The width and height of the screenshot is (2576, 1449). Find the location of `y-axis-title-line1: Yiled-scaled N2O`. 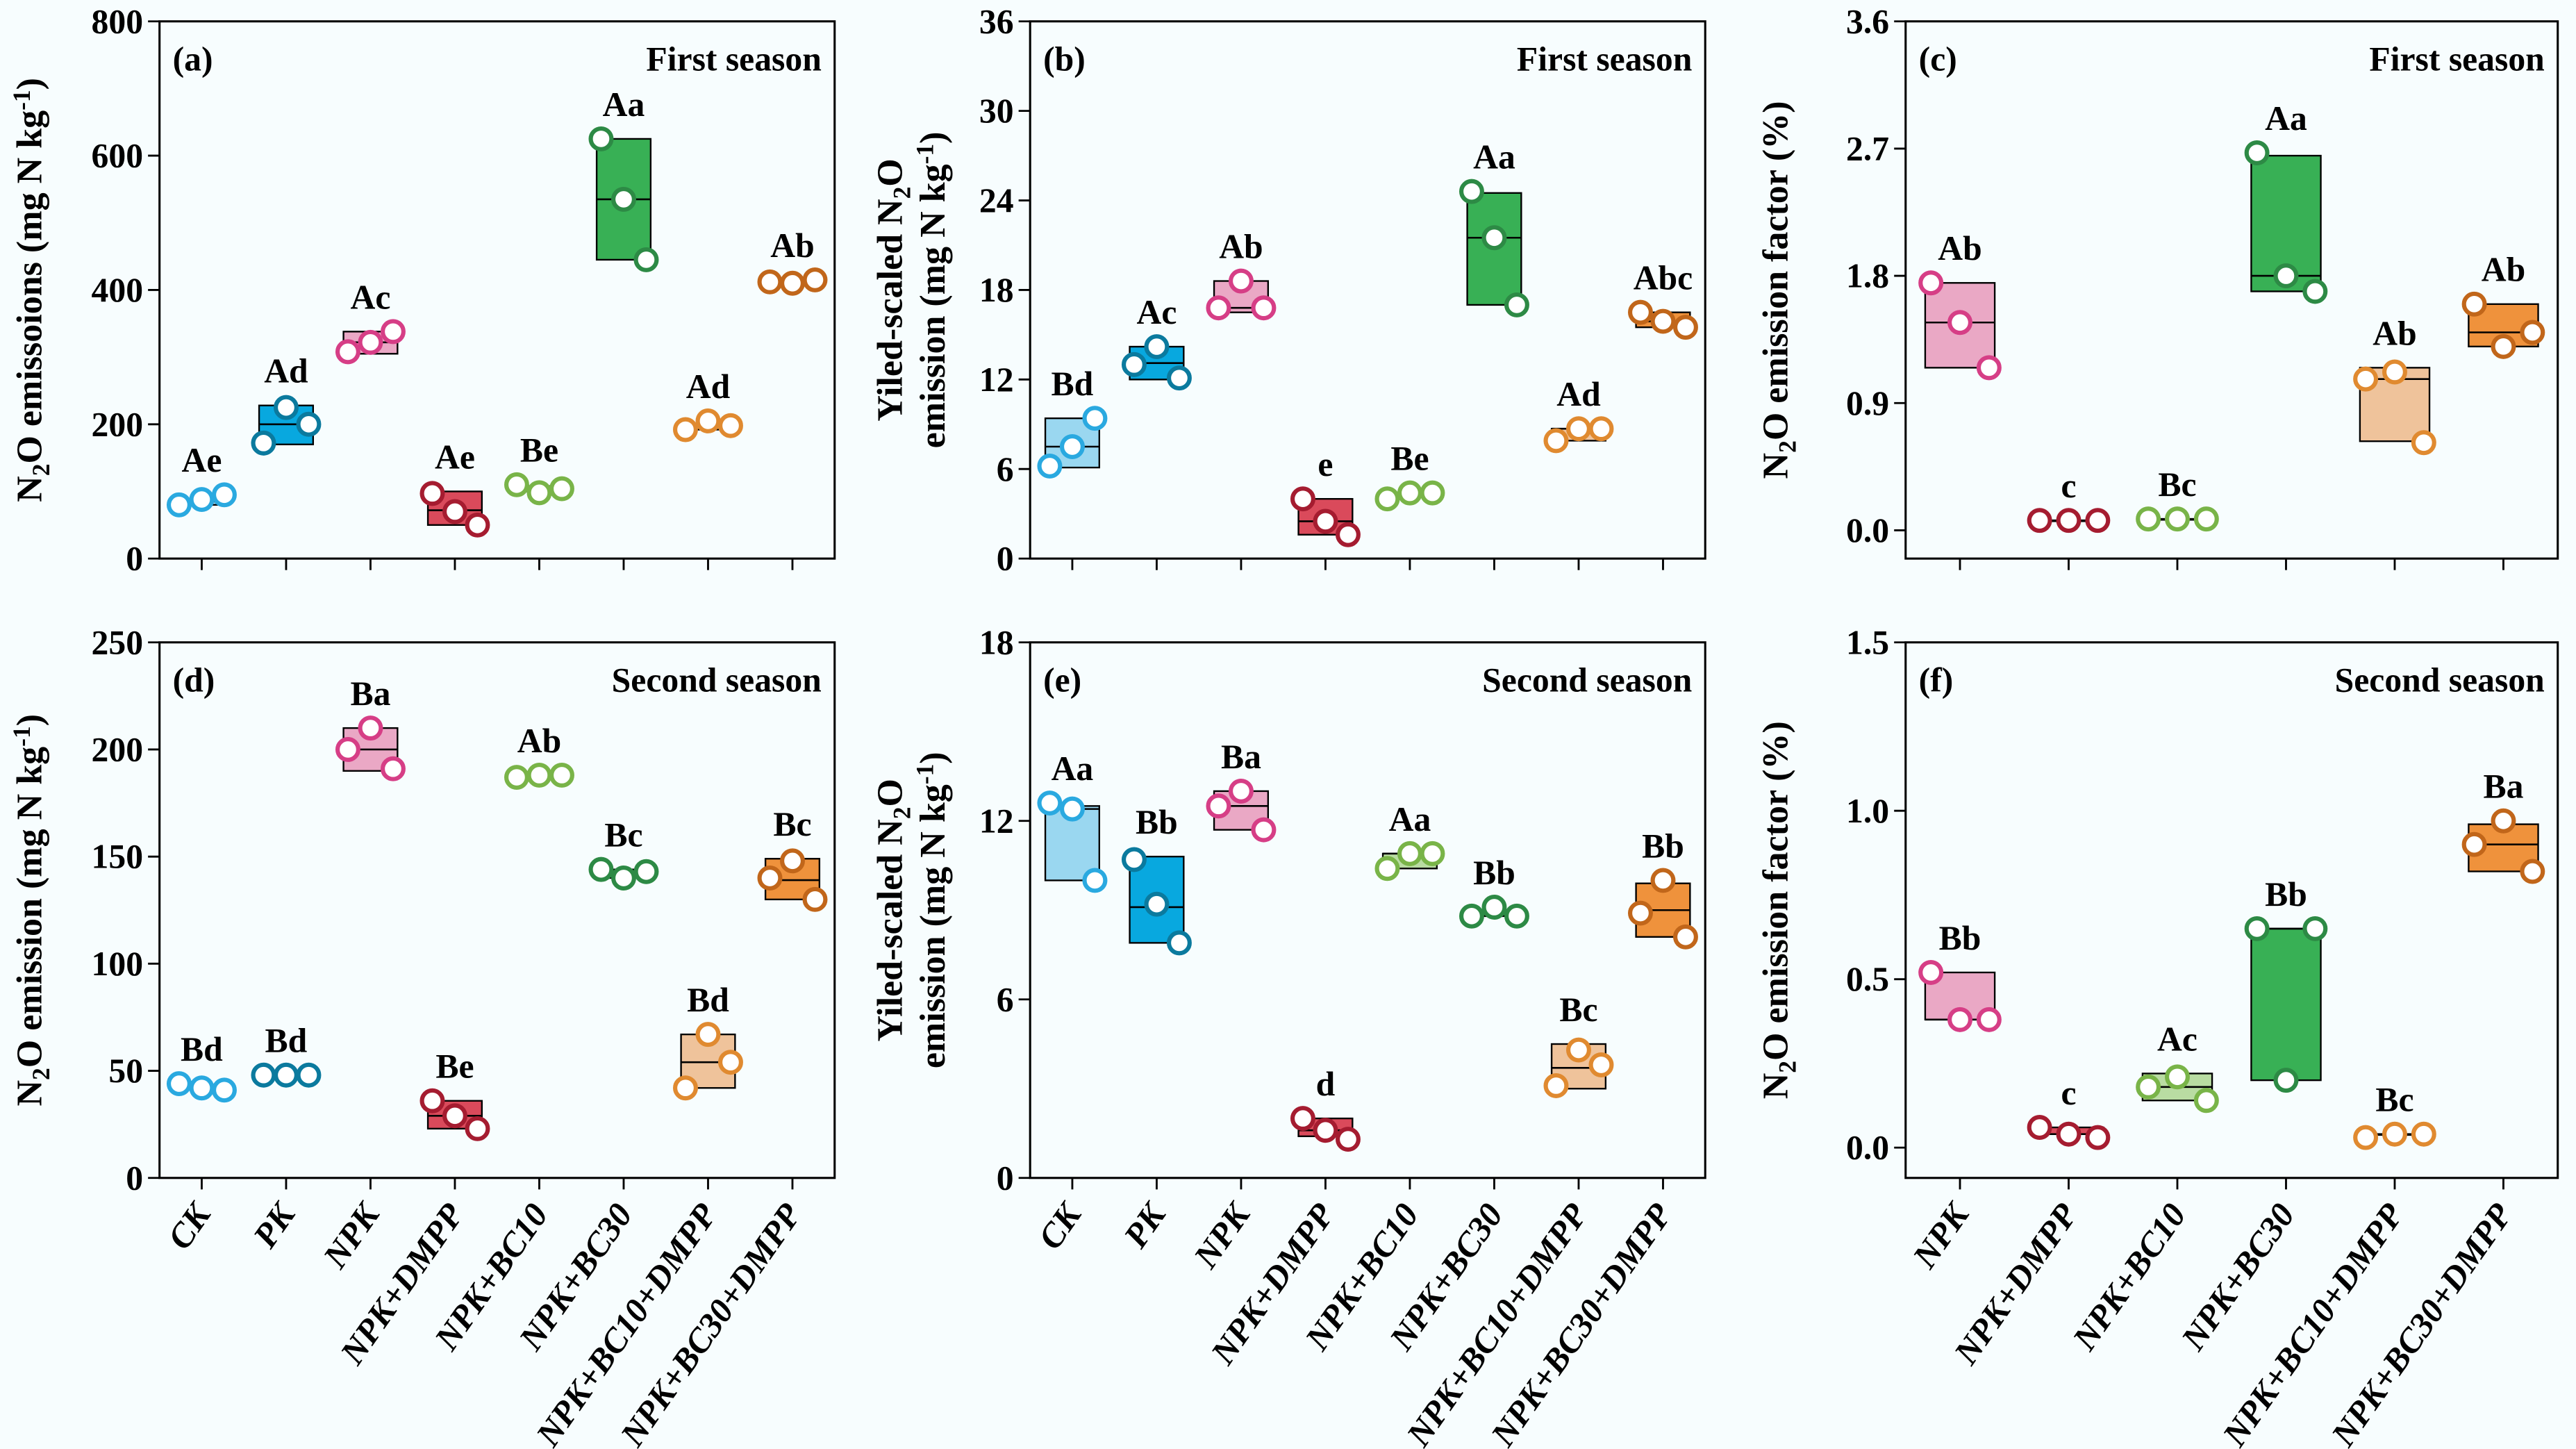

y-axis-title-line1: Yiled-scaled N2O is located at coordinates (893, 290).